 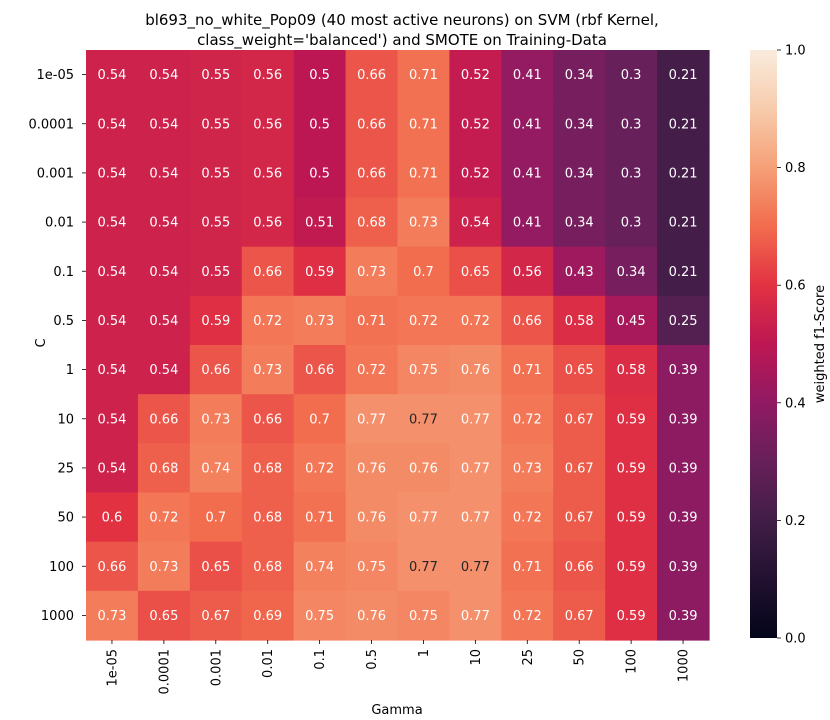 What do you see at coordinates (763, 344) in the screenshot?
I see `colorbar` at bounding box center [763, 344].